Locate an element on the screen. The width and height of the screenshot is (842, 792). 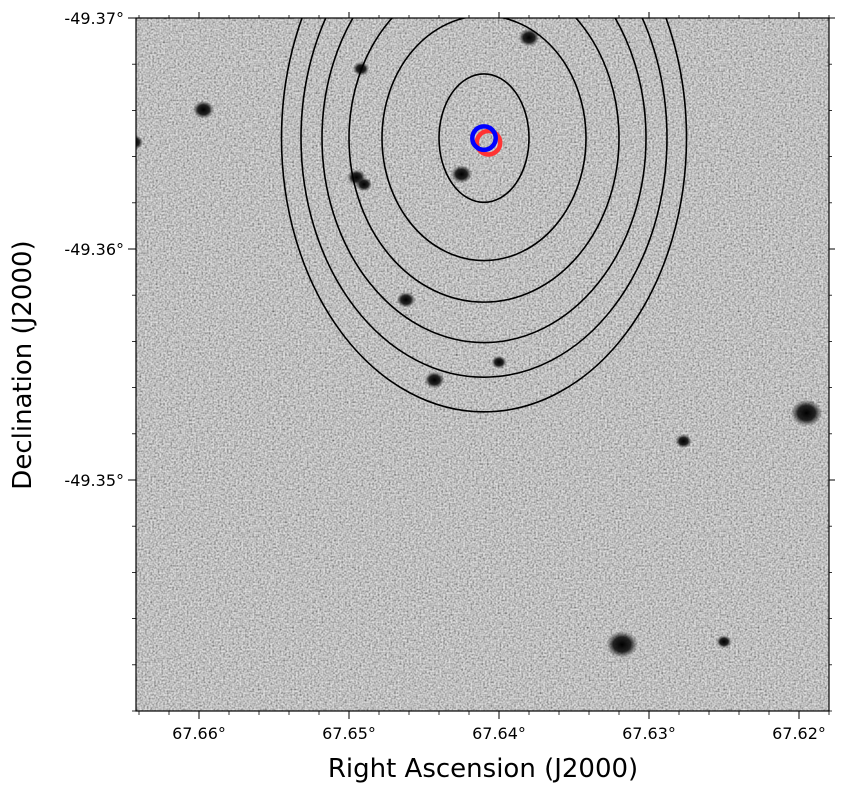
y-tick-label-1: -49.36° is located at coordinates (94, 249).